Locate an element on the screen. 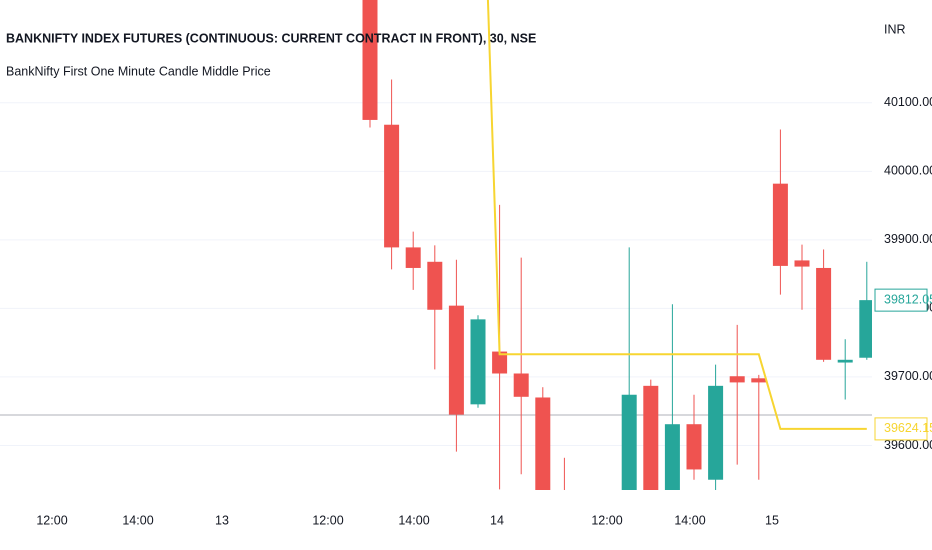 This screenshot has height=550, width=932. x-tick-label: 15 is located at coordinates (772, 520).